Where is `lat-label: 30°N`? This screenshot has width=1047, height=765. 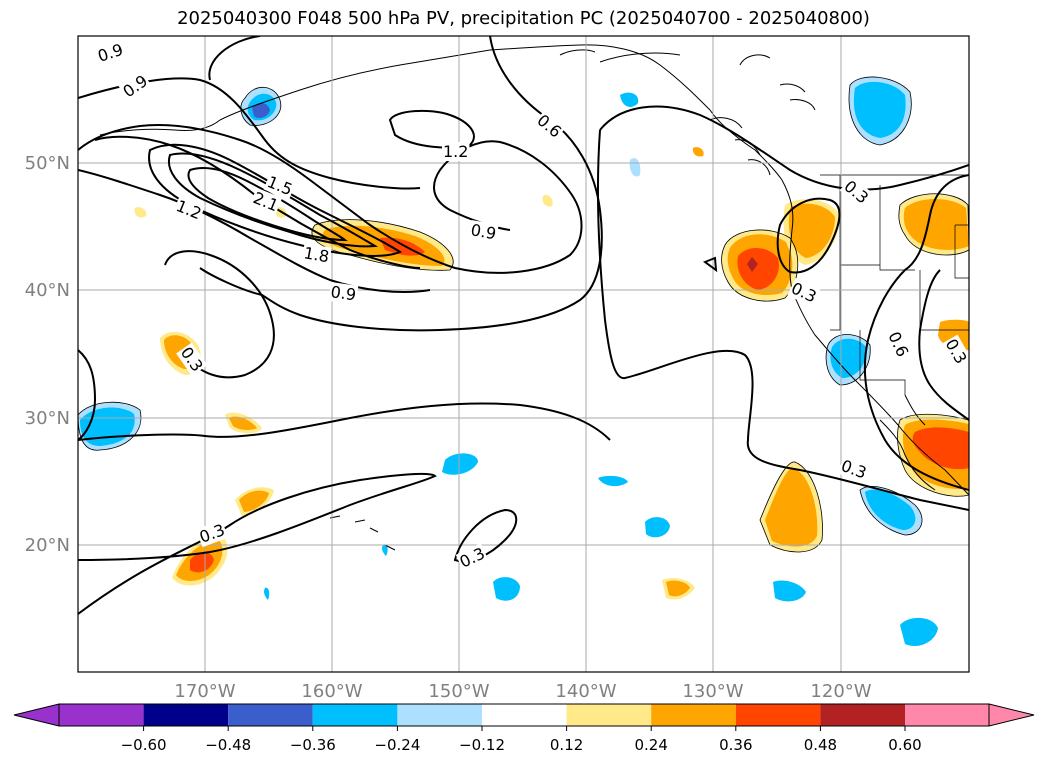 lat-label: 30°N is located at coordinates (47, 418).